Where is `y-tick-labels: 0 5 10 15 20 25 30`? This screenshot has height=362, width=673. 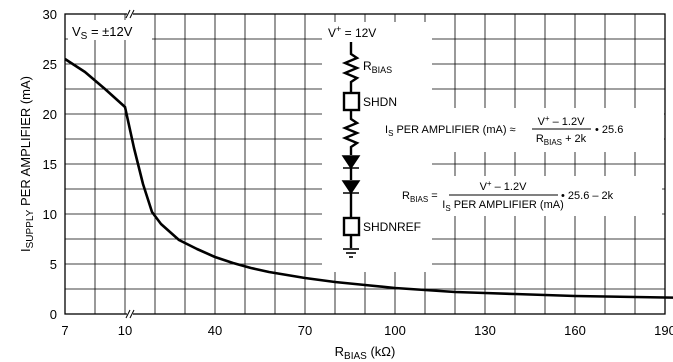
y-tick-labels: 0 5 10 15 20 25 30 is located at coordinates (50, 164).